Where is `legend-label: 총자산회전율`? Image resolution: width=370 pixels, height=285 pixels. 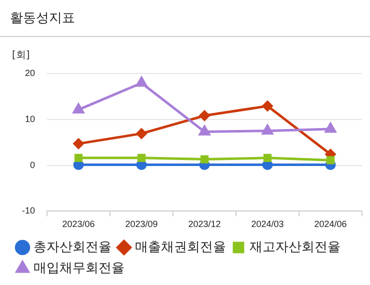 legend-label: 총자산회전율 is located at coordinates (73, 246).